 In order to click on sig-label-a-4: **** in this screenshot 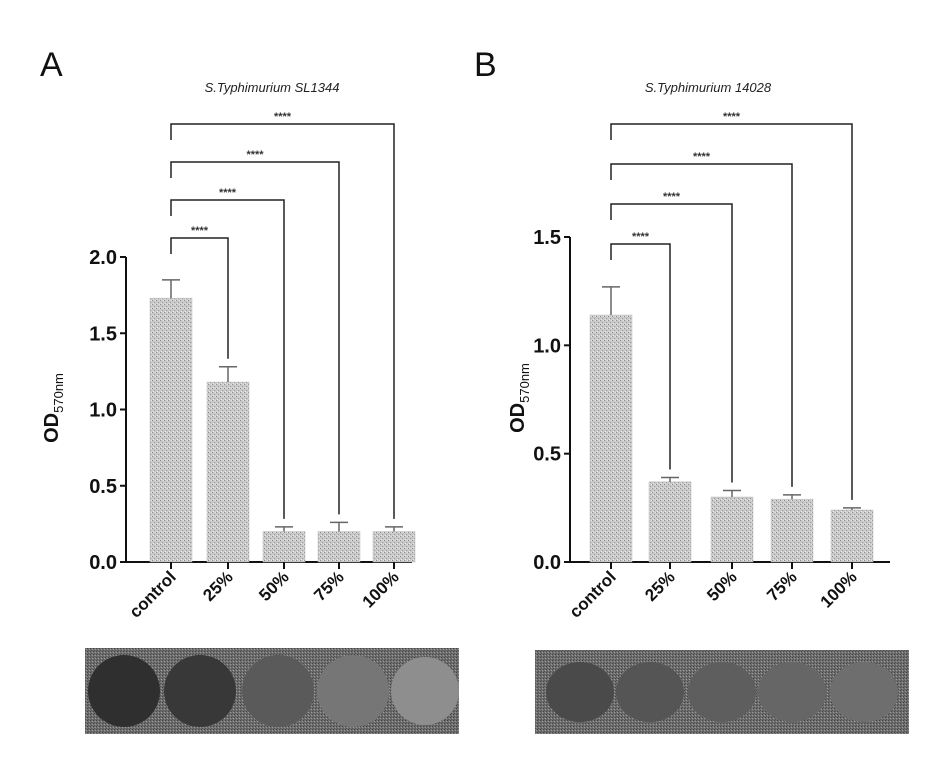, I will do `click(283, 117)`.